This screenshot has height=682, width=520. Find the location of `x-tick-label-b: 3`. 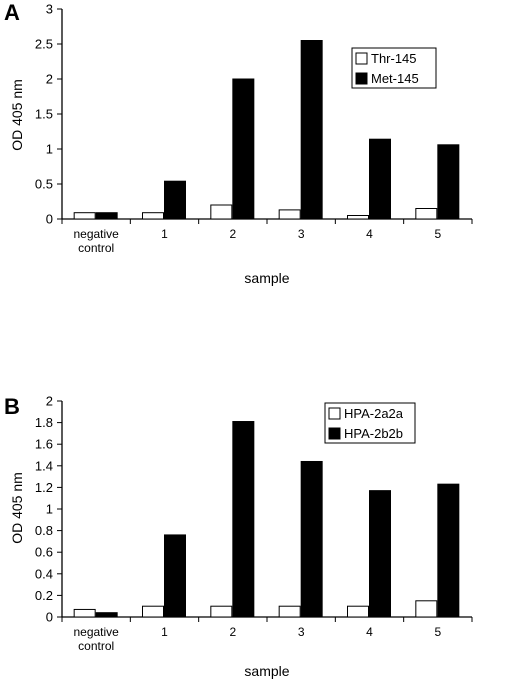

x-tick-label-b: 3 is located at coordinates (301, 632).